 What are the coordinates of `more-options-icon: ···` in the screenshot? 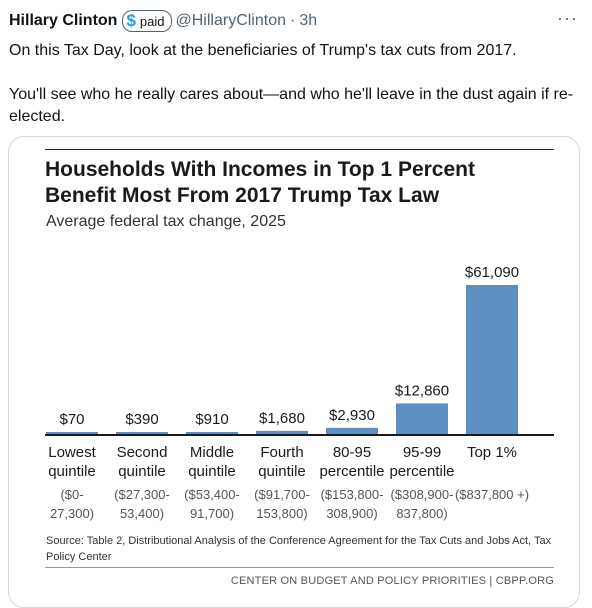 It's located at (567, 18).